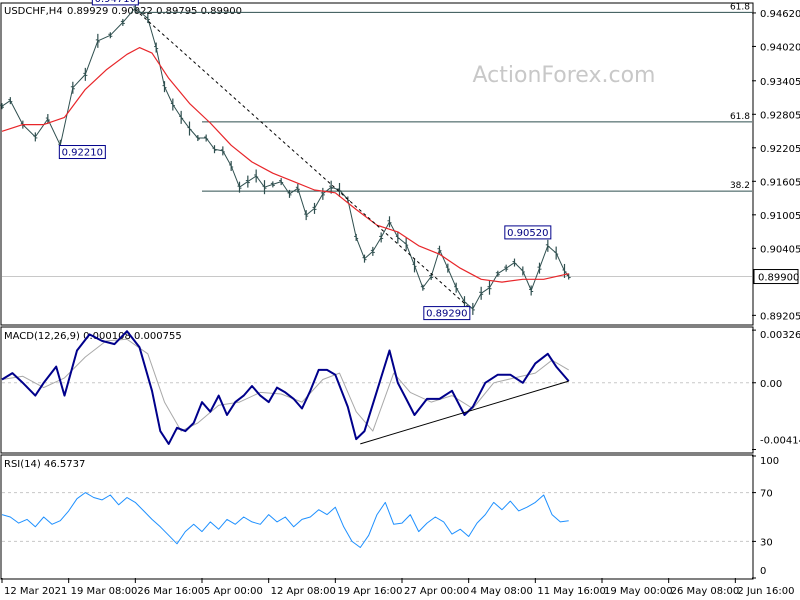 The image size is (800, 600). I want to click on price-annotation-label: 0.92210, so click(82, 153).